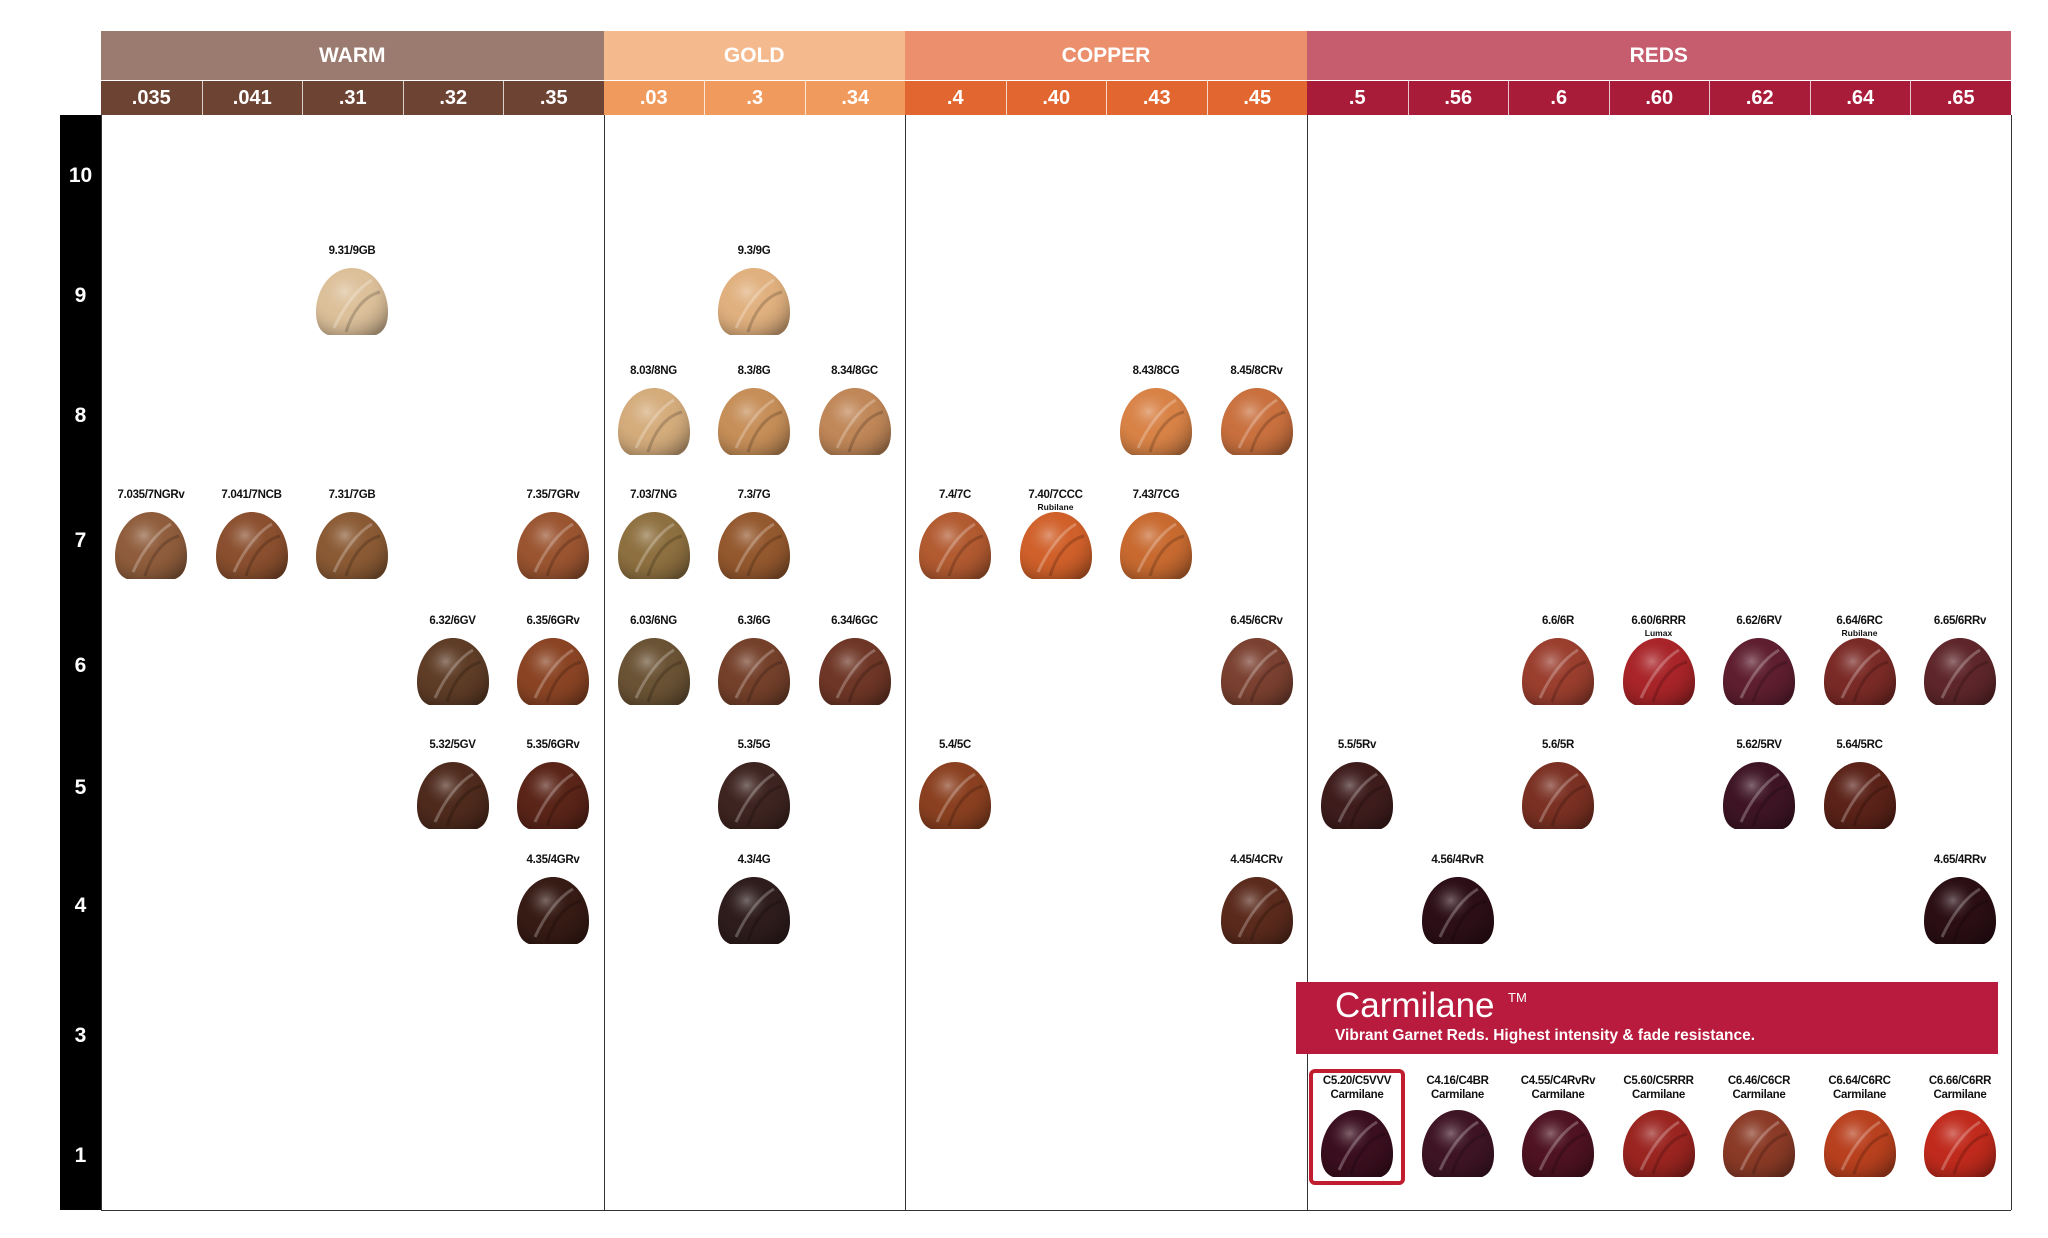  I want to click on swatch-7-43: 7.43/7CG, so click(1156, 533).